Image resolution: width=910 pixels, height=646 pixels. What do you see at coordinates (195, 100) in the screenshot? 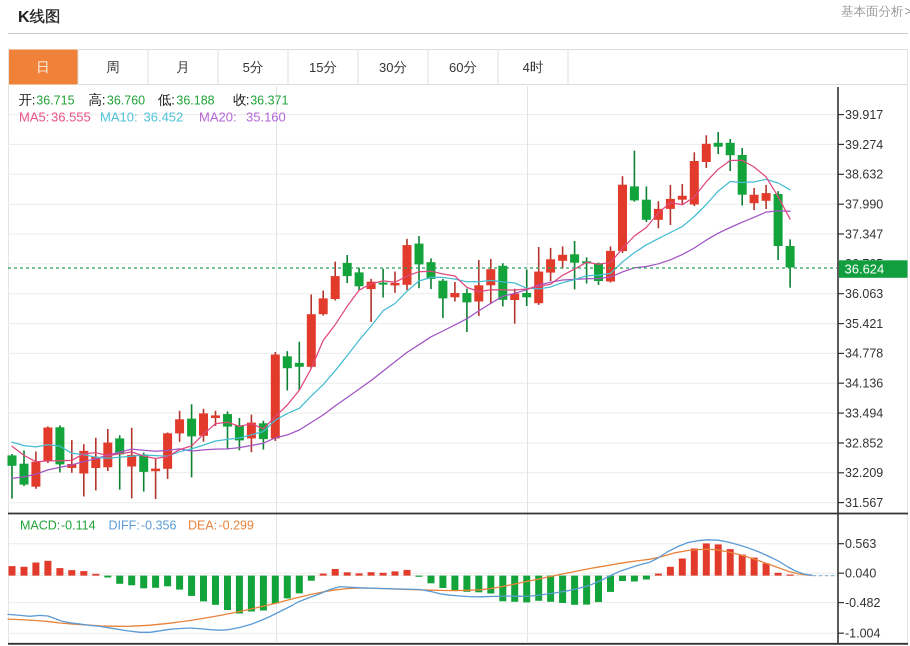
I see `svg-text: 36.188` at bounding box center [195, 100].